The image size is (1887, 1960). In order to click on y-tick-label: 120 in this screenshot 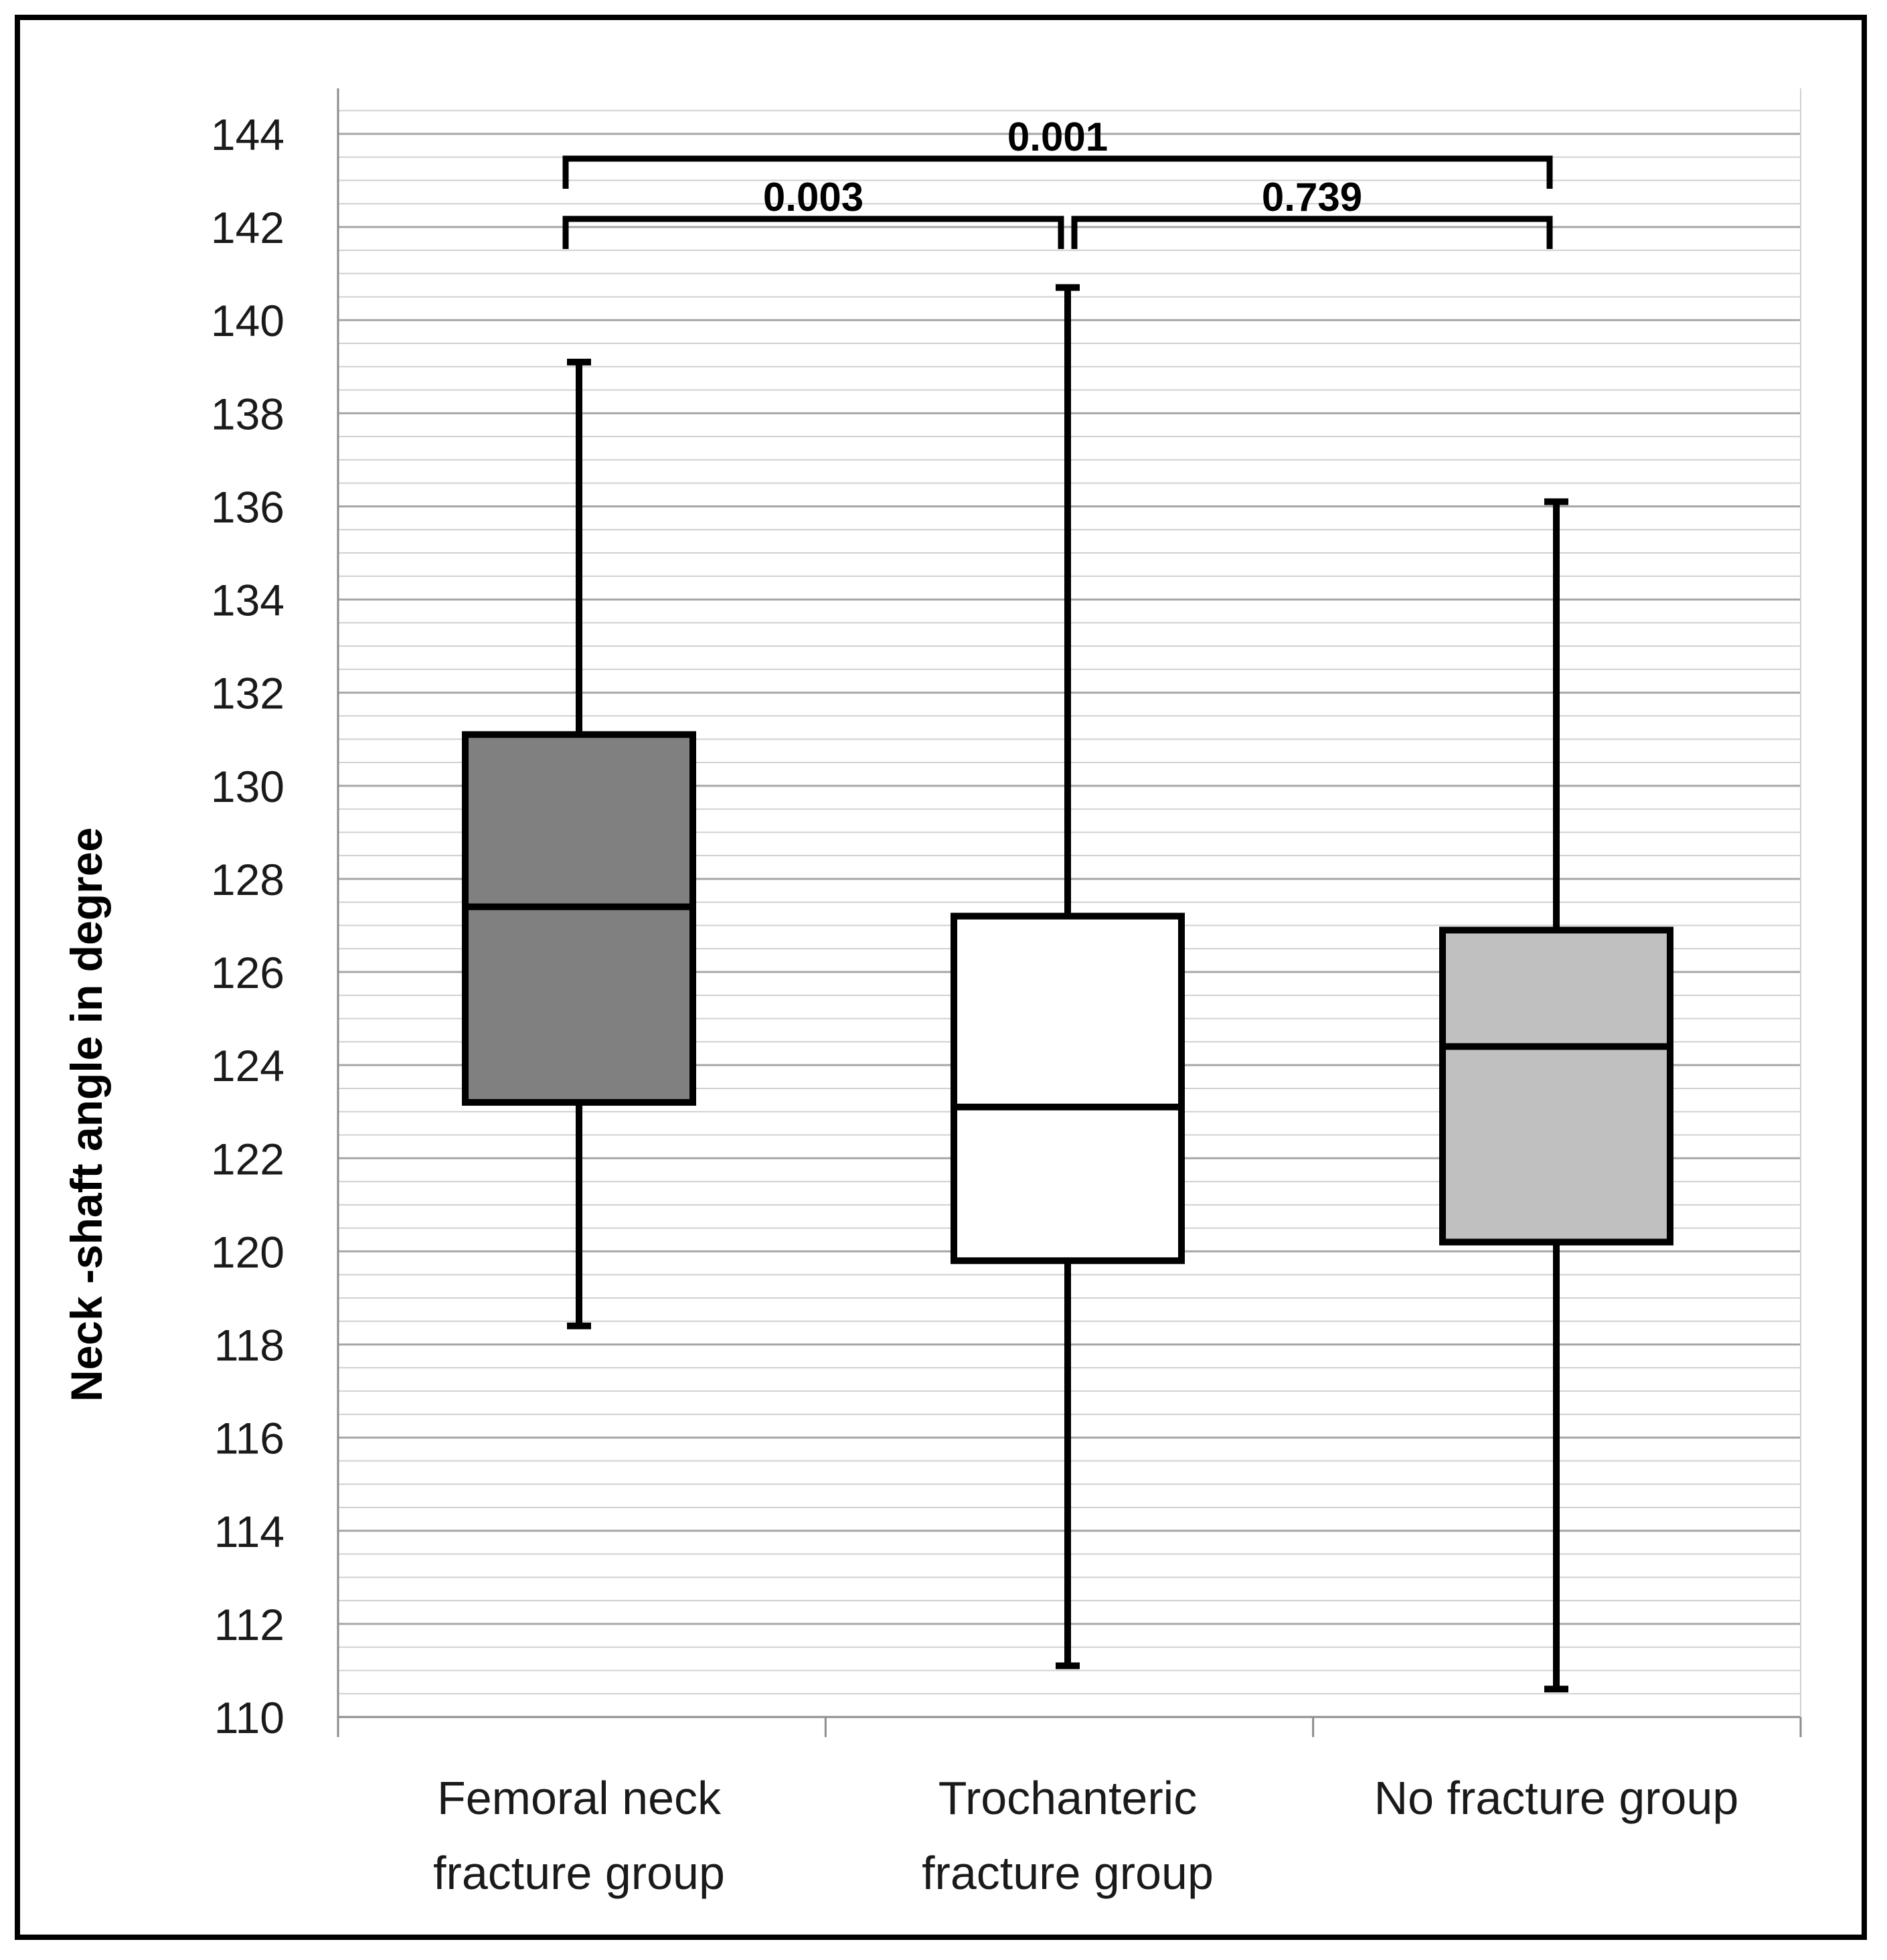, I will do `click(247, 1252)`.